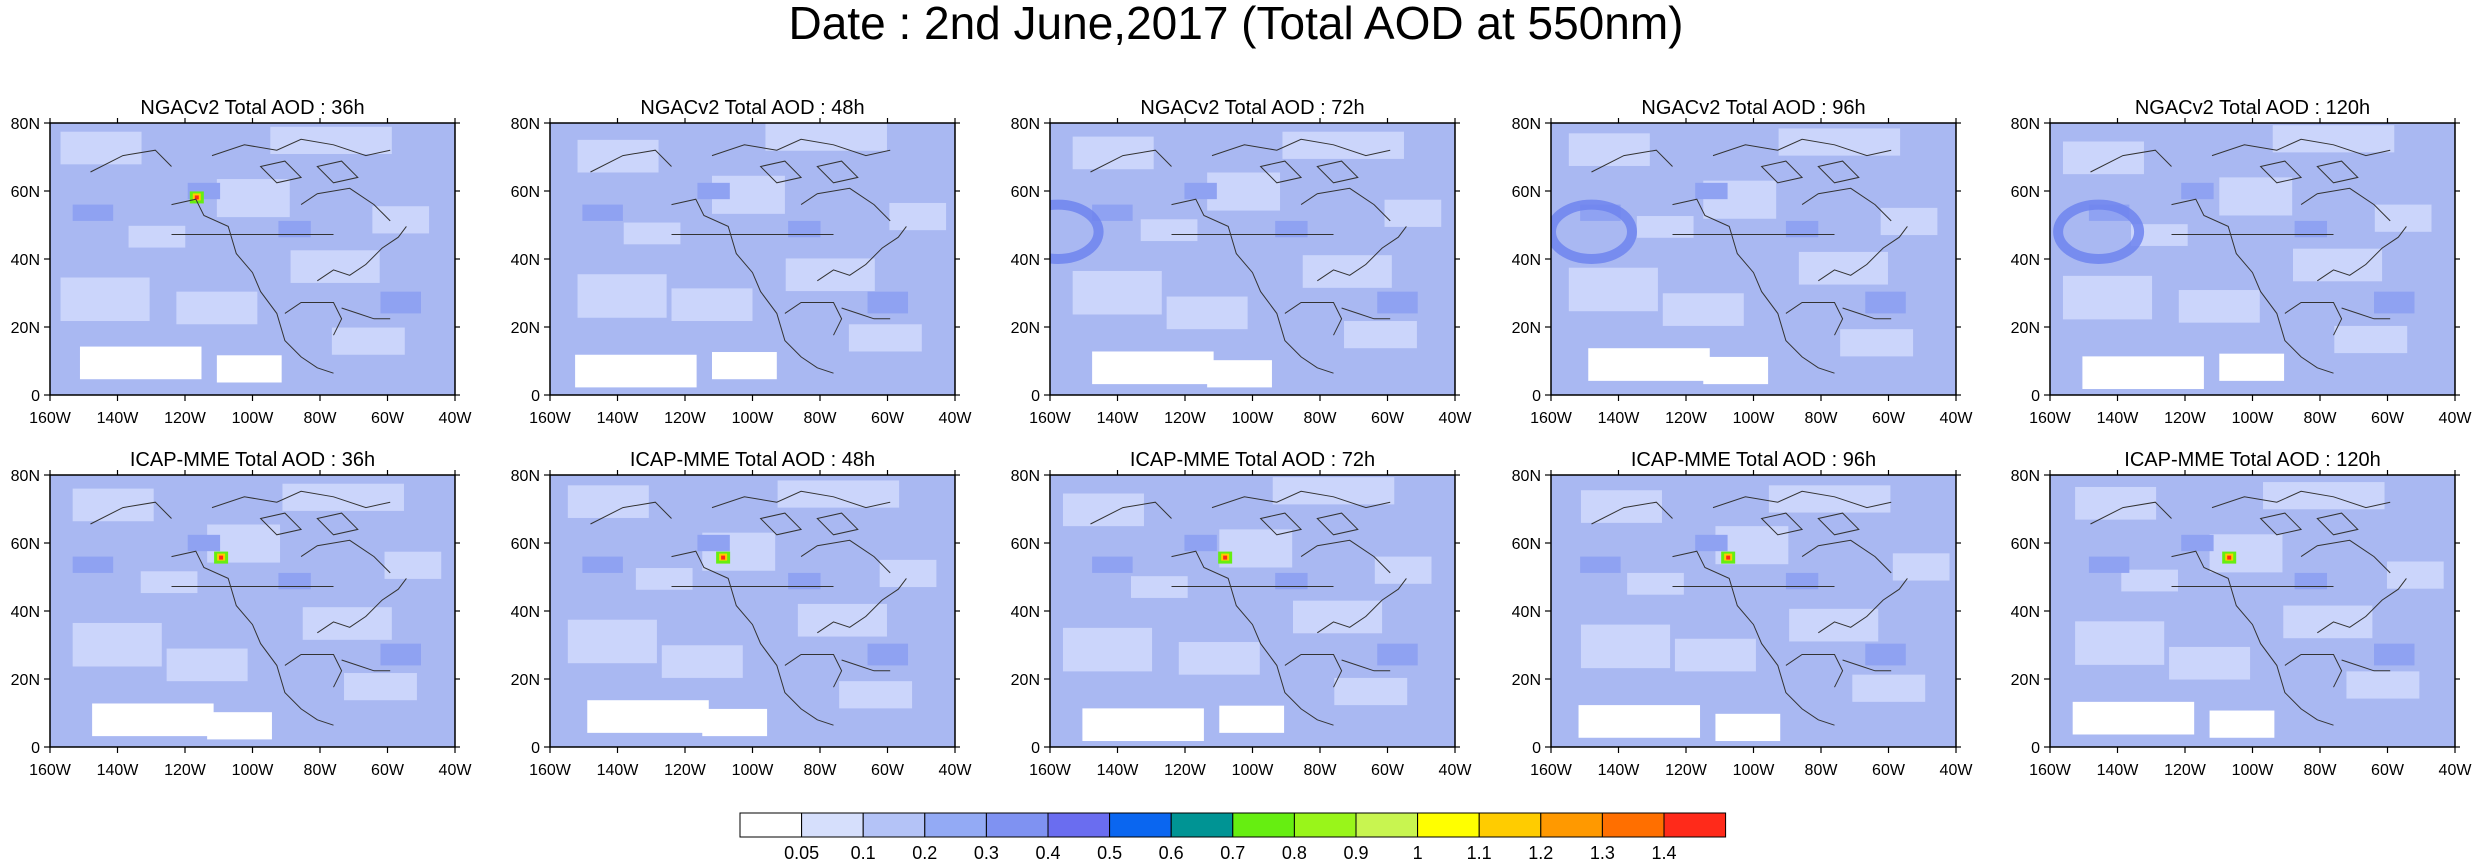 This screenshot has height=862, width=2472. What do you see at coordinates (924, 852) in the screenshot?
I see `colorbar-label: 0.2` at bounding box center [924, 852].